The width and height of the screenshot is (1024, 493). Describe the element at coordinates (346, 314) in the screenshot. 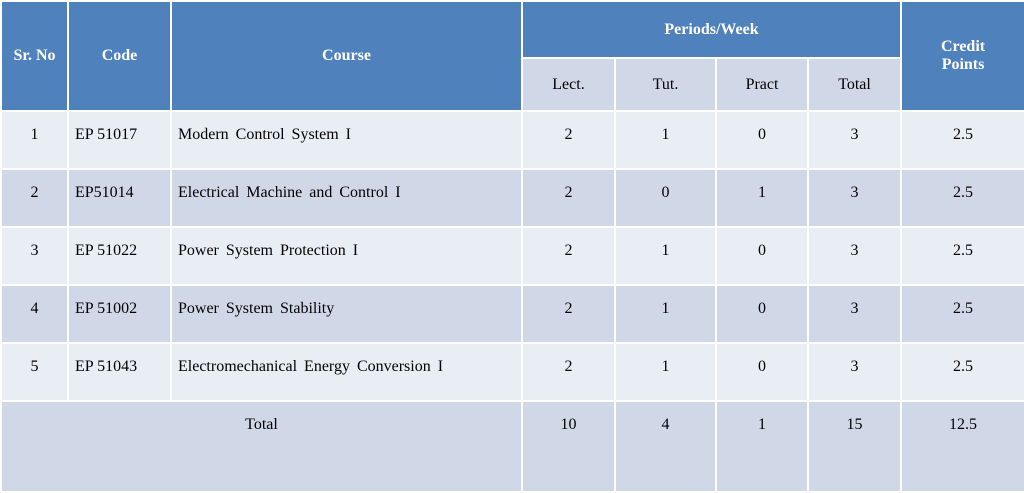

I see `cell-course: Power System Stability` at that location.